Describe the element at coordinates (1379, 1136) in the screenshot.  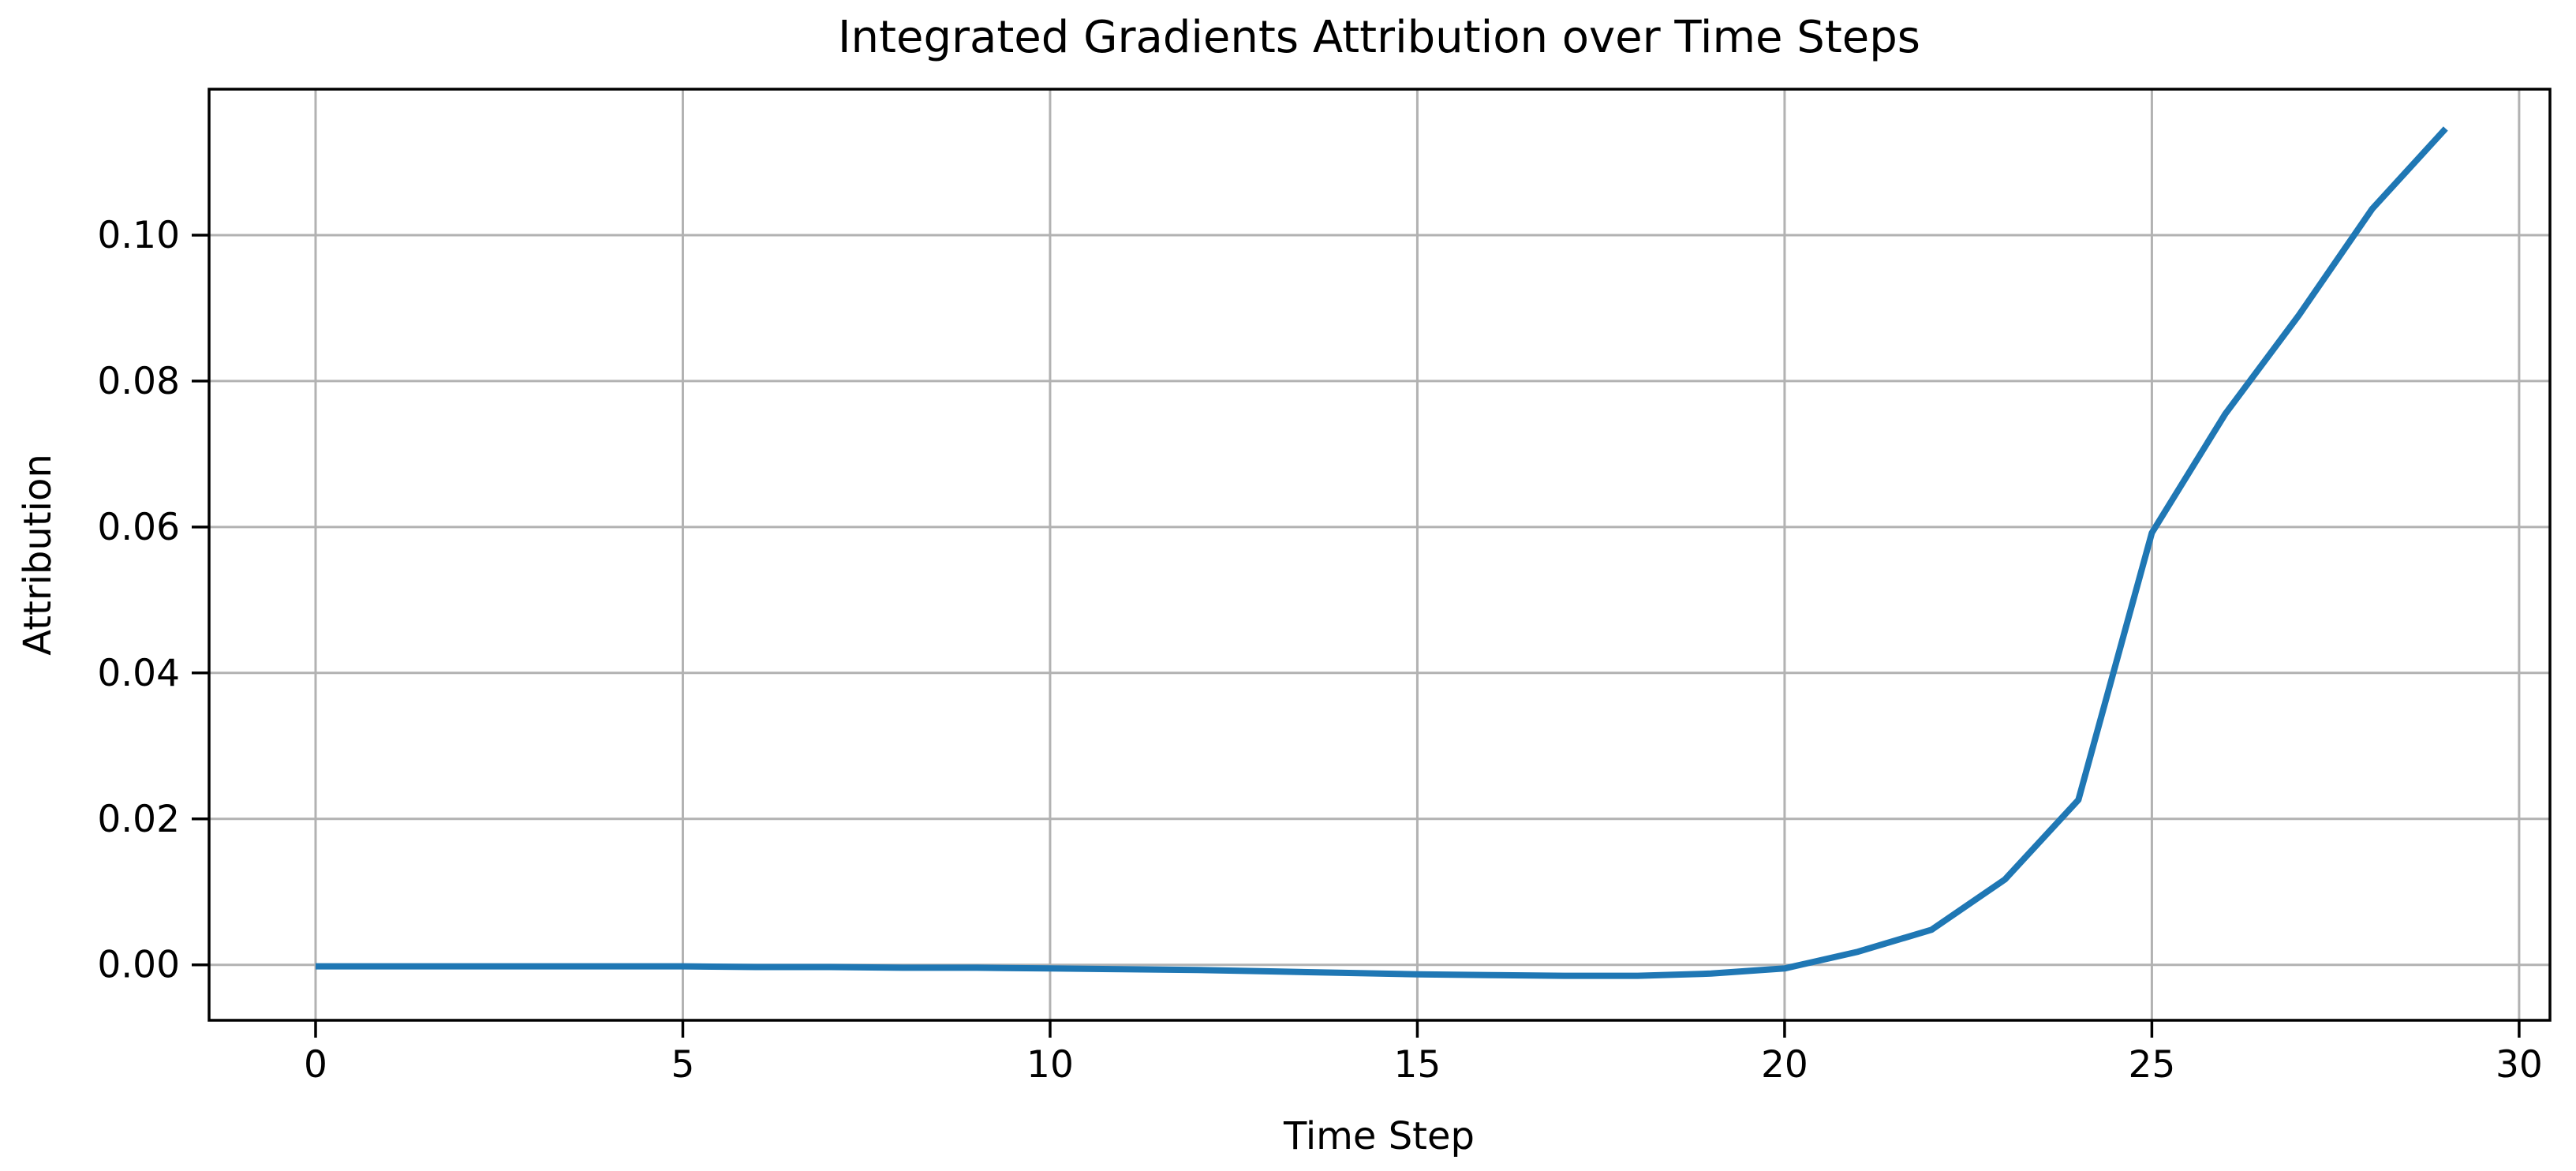
I see `x-axis-label: Time Step` at that location.